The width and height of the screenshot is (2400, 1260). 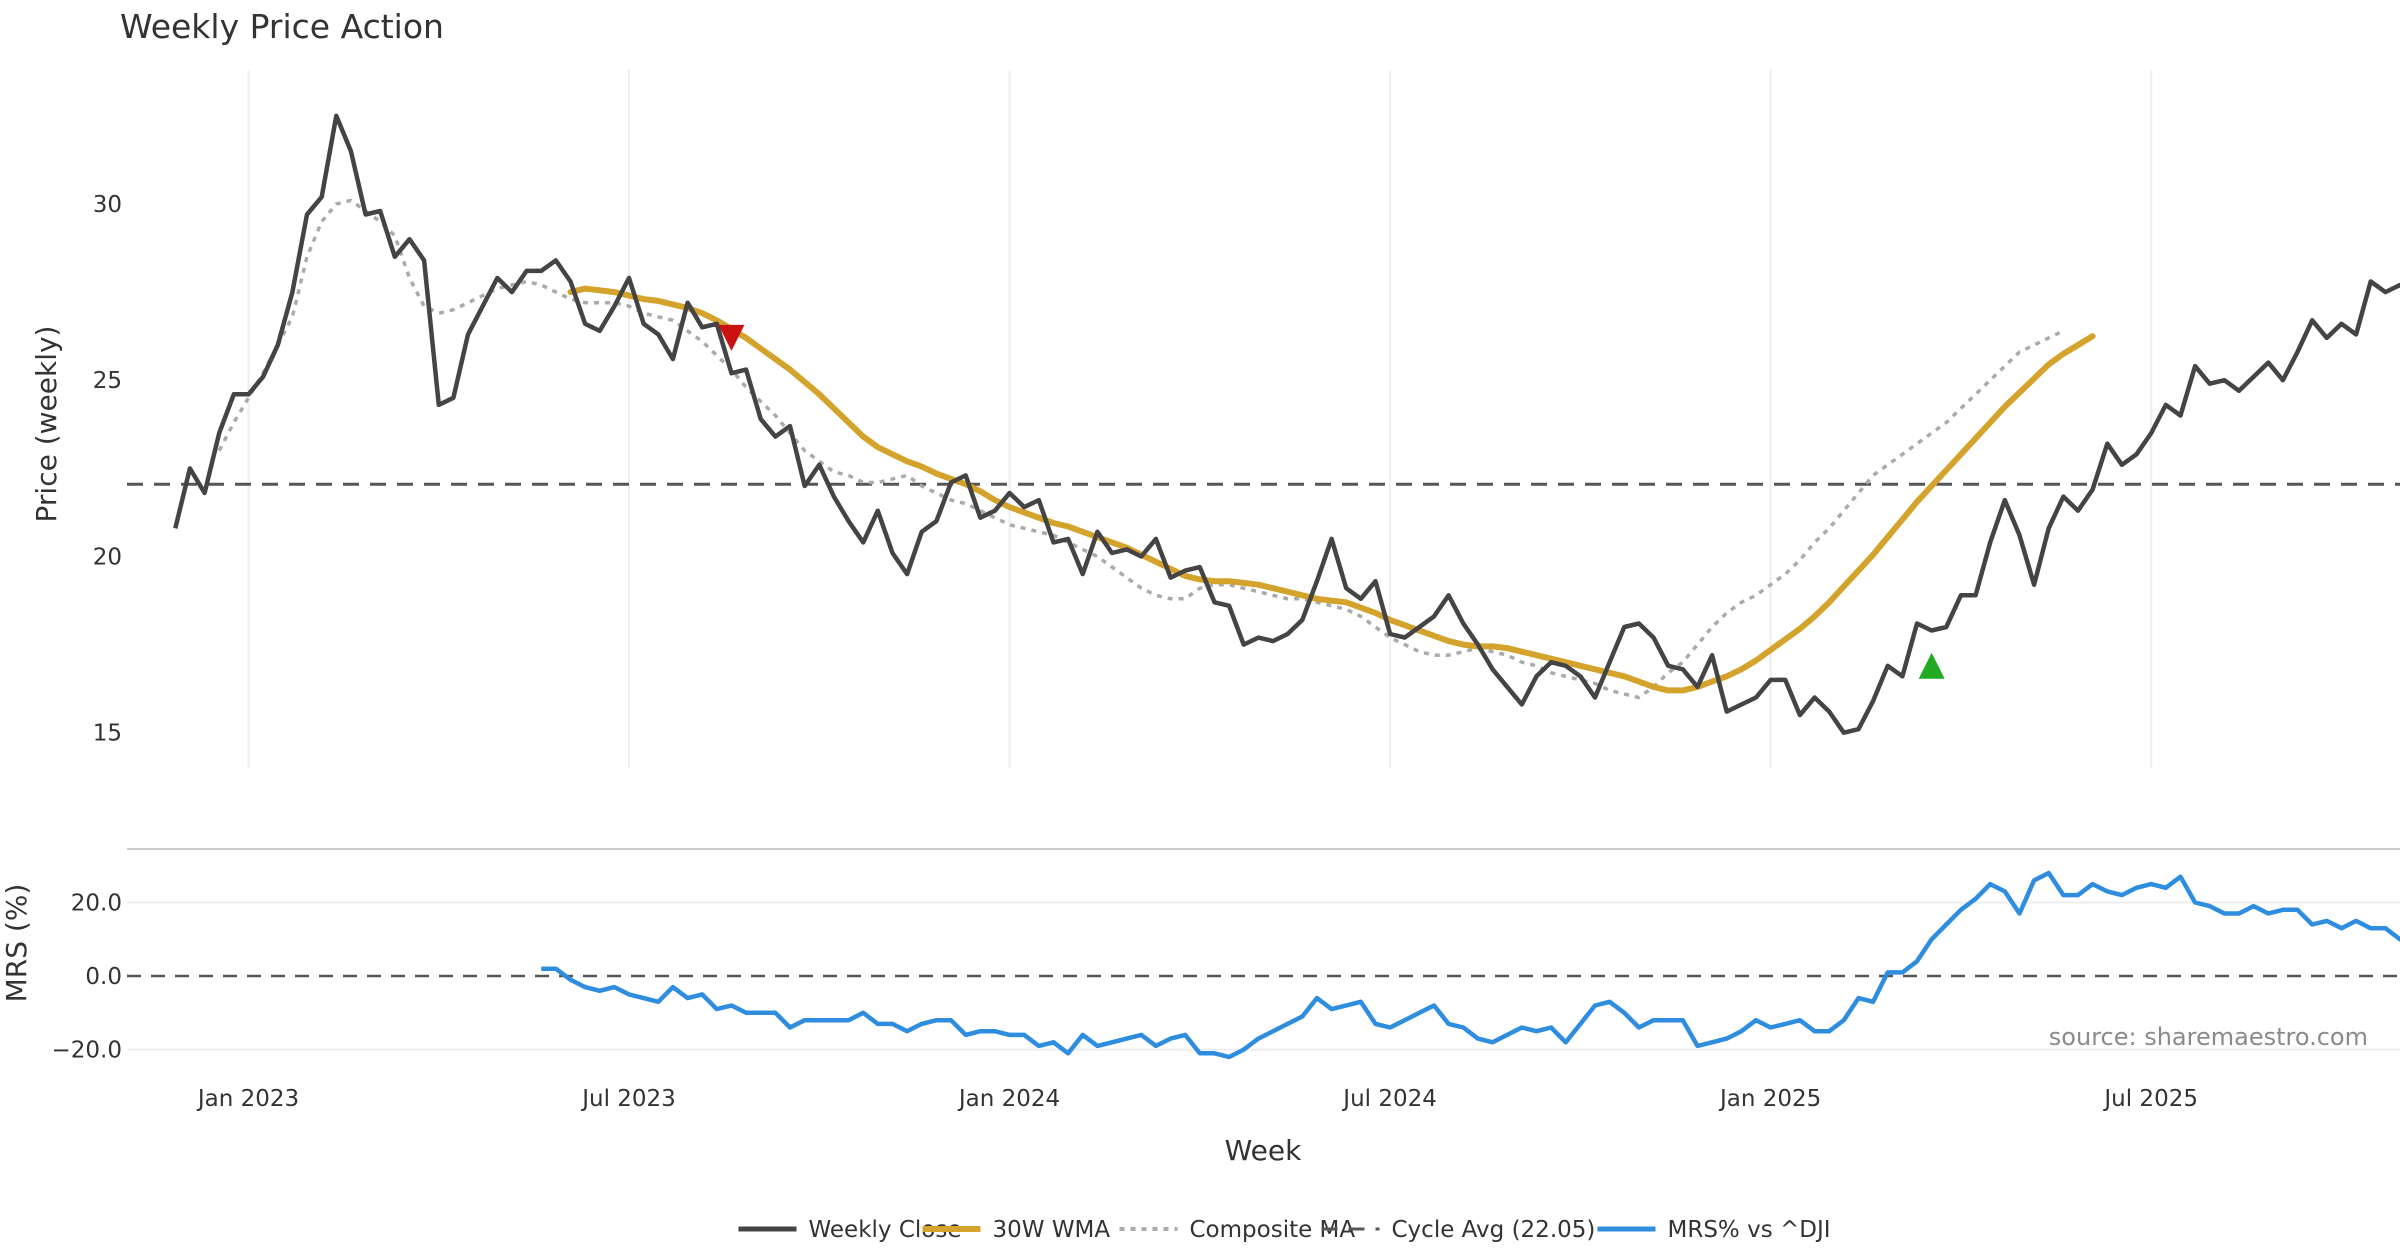 What do you see at coordinates (1749, 1230) in the screenshot?
I see `legend-label: MRS% vs ^DJI` at bounding box center [1749, 1230].